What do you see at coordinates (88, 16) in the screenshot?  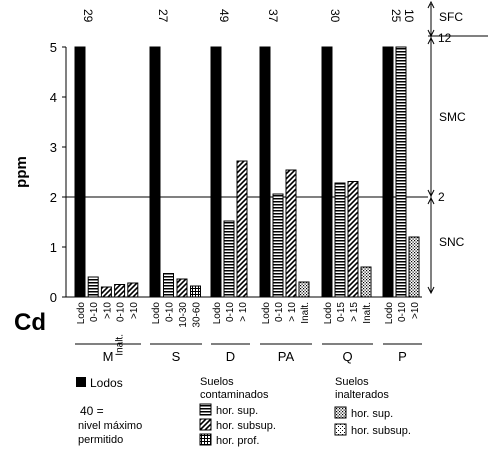 I see `bar-clipped-value: 29` at bounding box center [88, 16].